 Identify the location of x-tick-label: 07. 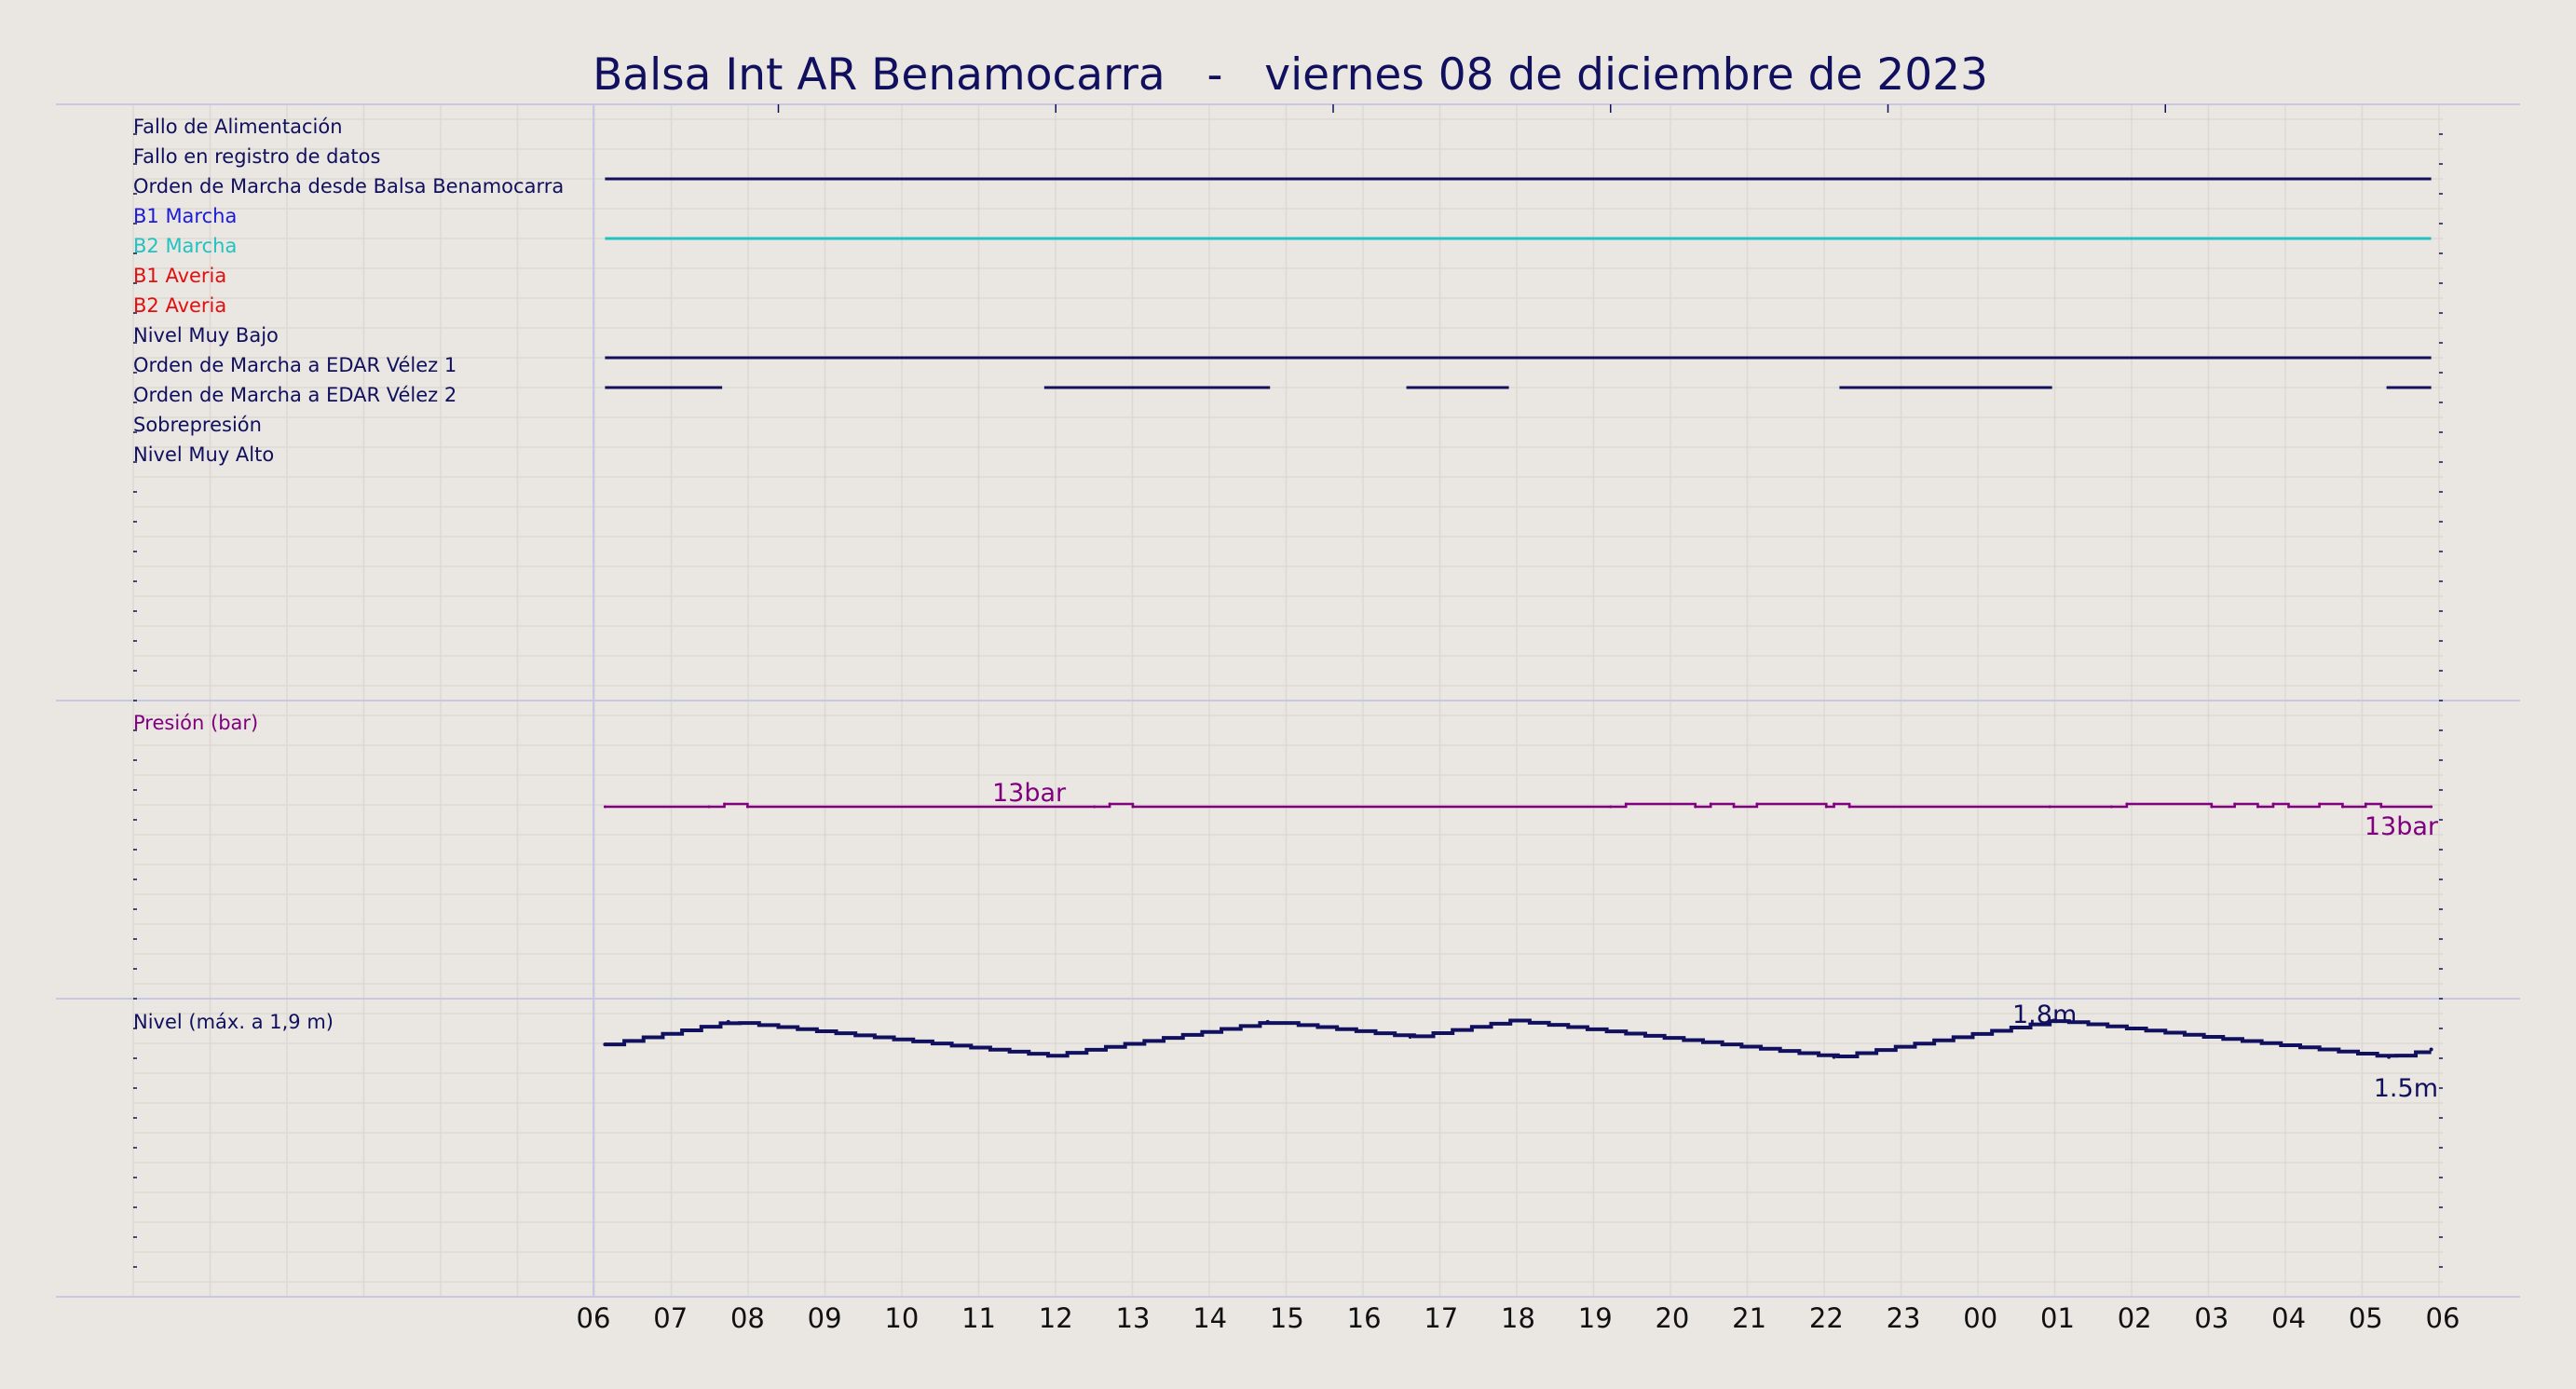
(670, 1318).